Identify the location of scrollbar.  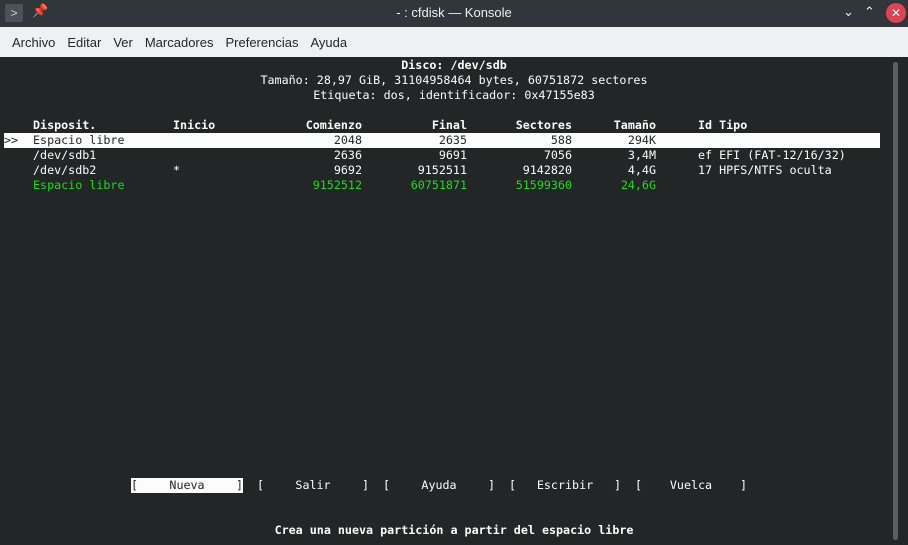
(895, 301).